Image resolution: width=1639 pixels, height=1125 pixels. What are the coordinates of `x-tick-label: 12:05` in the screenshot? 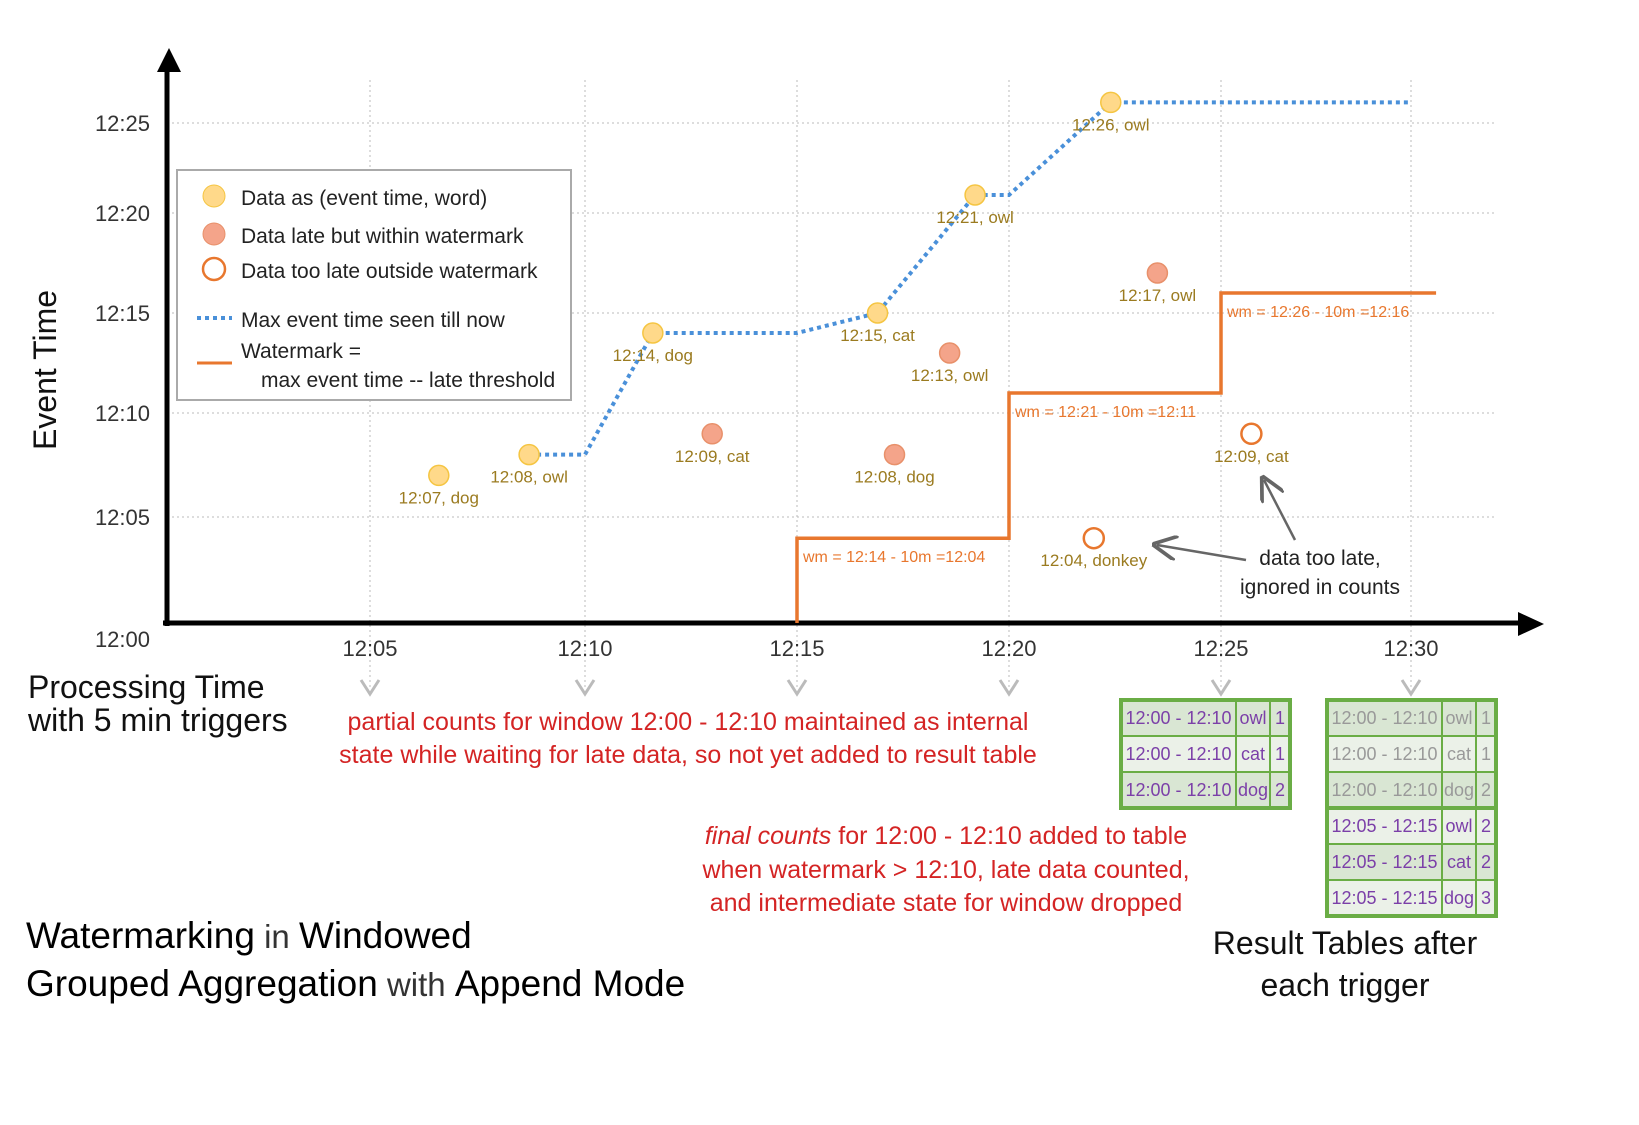 It's located at (369, 648).